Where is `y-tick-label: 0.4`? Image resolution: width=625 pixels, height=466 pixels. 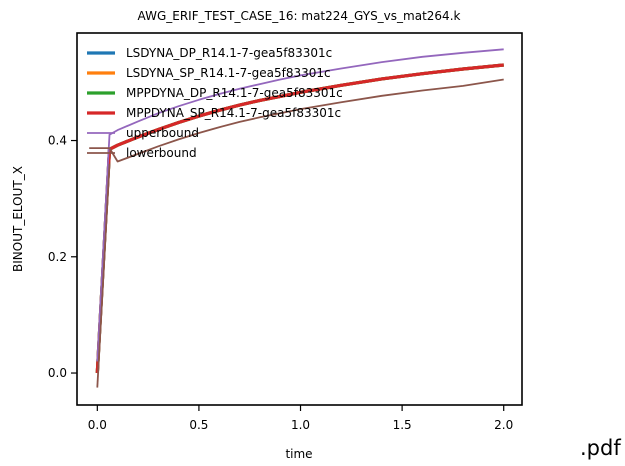 y-tick-label: 0.4 is located at coordinates (57, 141).